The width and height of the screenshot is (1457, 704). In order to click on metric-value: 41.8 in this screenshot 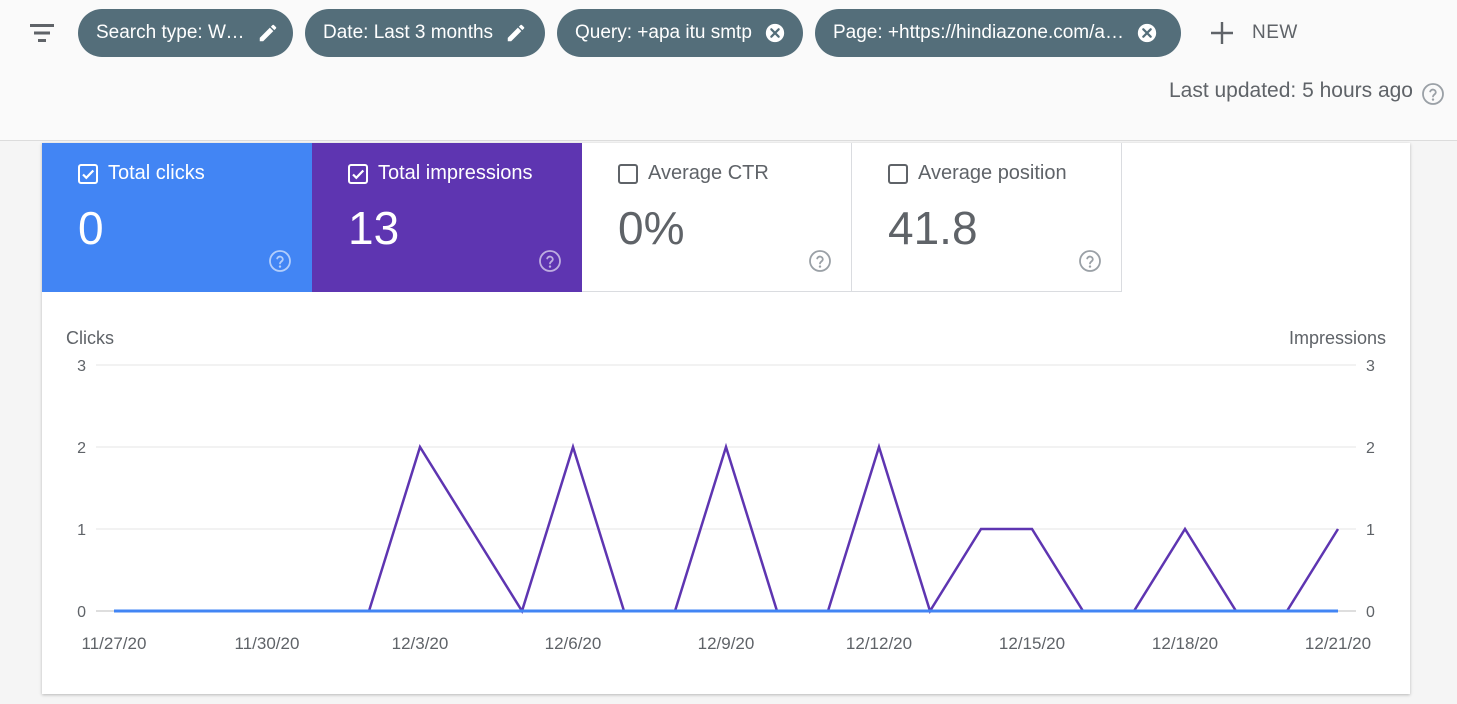, I will do `click(933, 228)`.